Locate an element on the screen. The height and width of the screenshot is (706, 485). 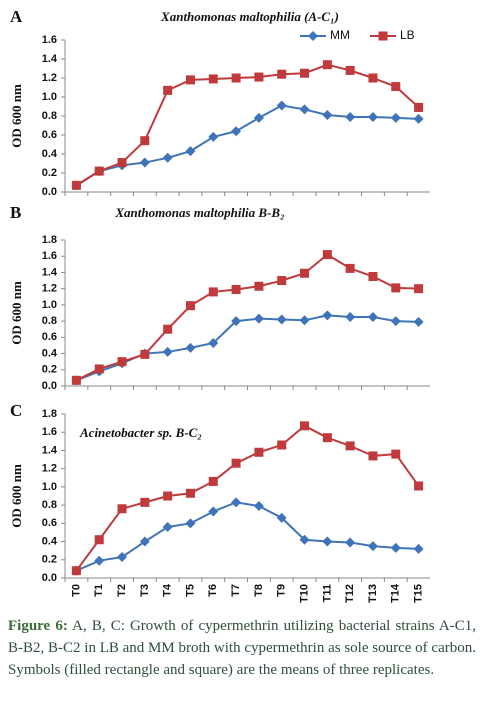
legend-marker is located at coordinates (383, 36).